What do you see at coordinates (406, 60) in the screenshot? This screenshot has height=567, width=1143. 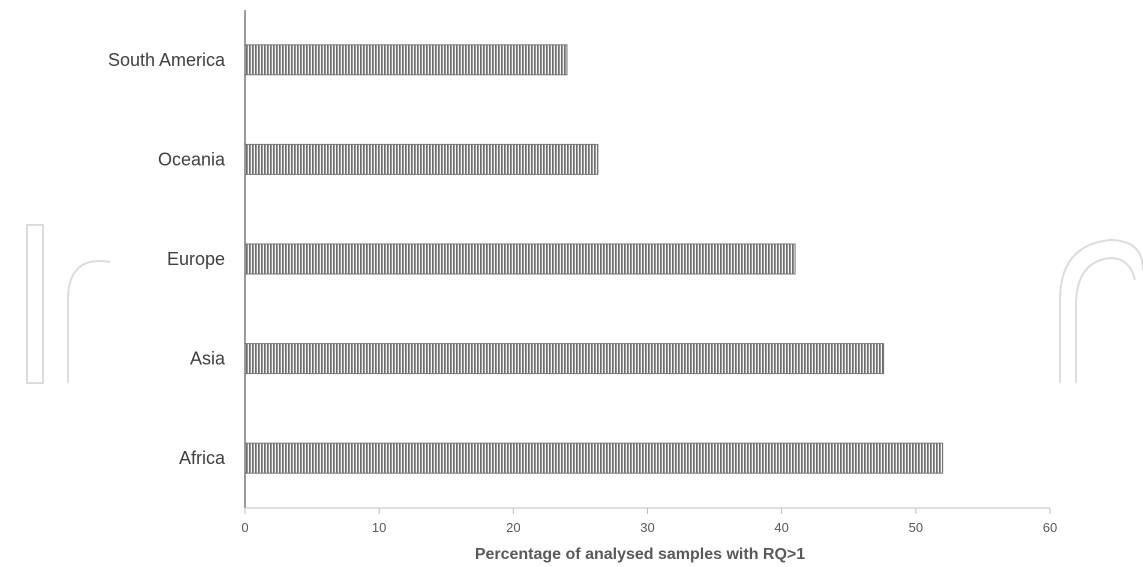 I see `bar-south-america` at bounding box center [406, 60].